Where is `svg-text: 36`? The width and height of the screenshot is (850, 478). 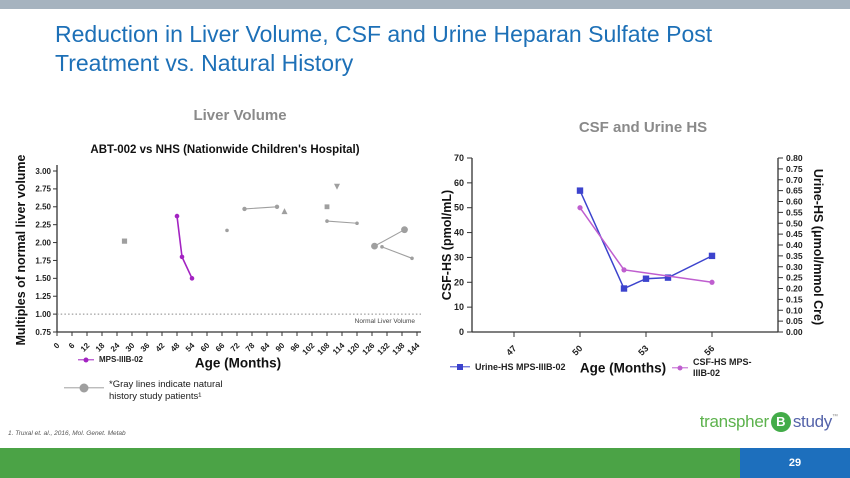
svg-text: 36 is located at coordinates (145, 347).